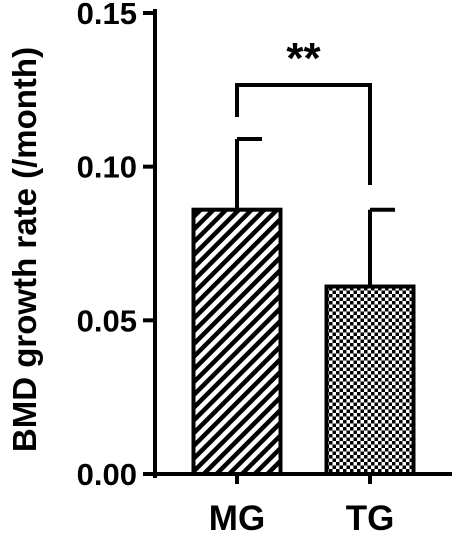 This screenshot has height=536, width=460. I want to click on x-tick-label-tg: TG, so click(370, 517).